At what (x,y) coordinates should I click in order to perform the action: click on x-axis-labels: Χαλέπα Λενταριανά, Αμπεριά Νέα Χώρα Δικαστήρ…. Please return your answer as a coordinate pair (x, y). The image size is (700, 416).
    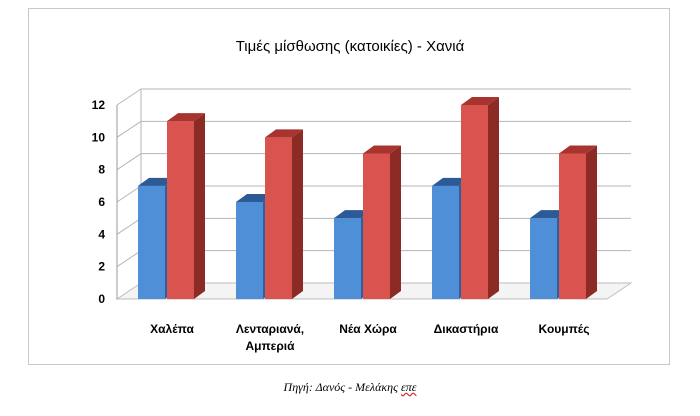
    Looking at the image, I should click on (369, 337).